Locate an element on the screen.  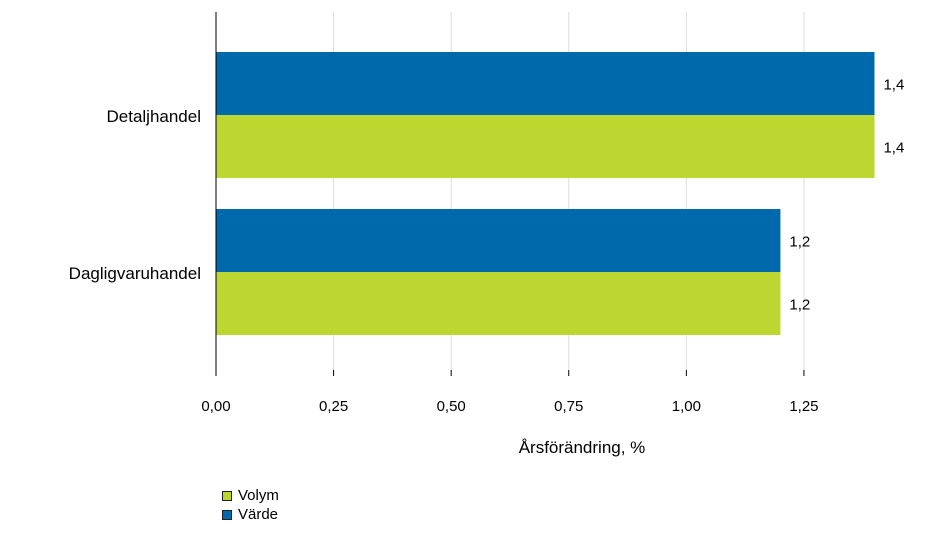
legend: Volym Värde is located at coordinates (250, 505).